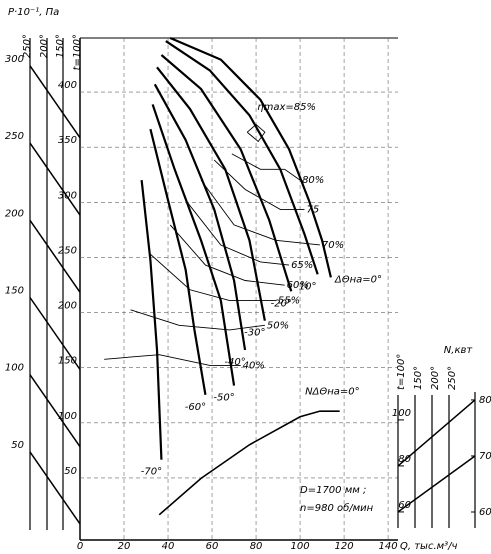  Describe the element at coordinates (67, 250) in the screenshot. I see `t-tick-label: 250` at that location.